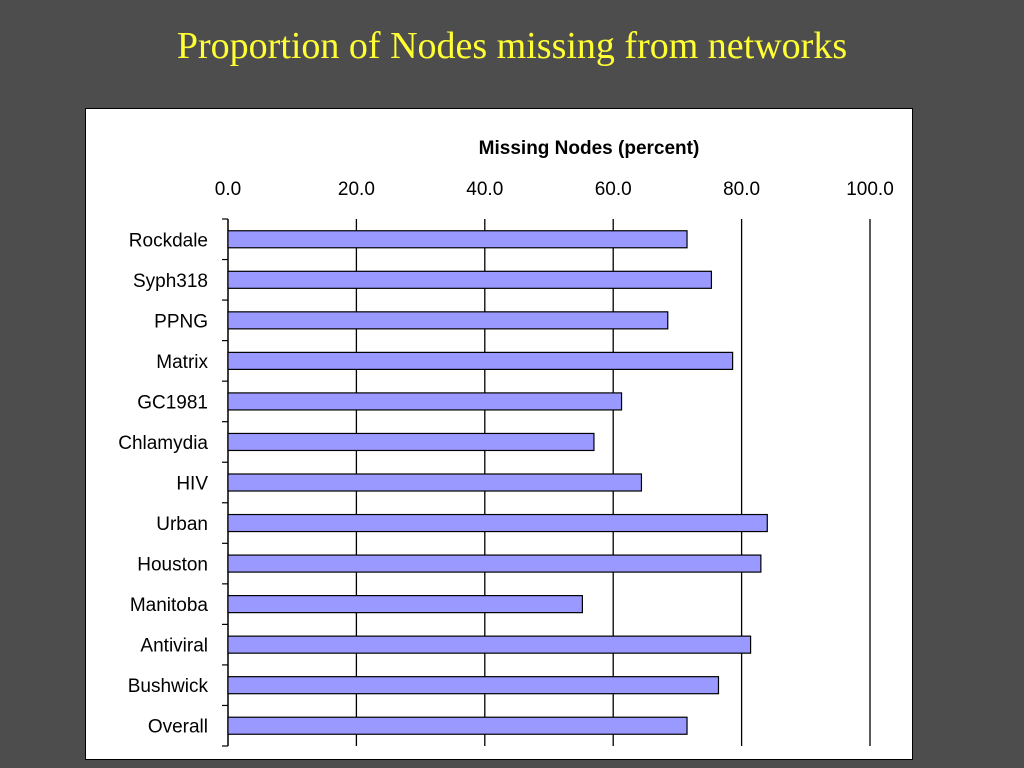 Image resolution: width=1024 pixels, height=768 pixels. What do you see at coordinates (554, 189) in the screenshot?
I see `x-tick-labels: 0.0 20.0 40.0 60.0 80.0 100.0` at bounding box center [554, 189].